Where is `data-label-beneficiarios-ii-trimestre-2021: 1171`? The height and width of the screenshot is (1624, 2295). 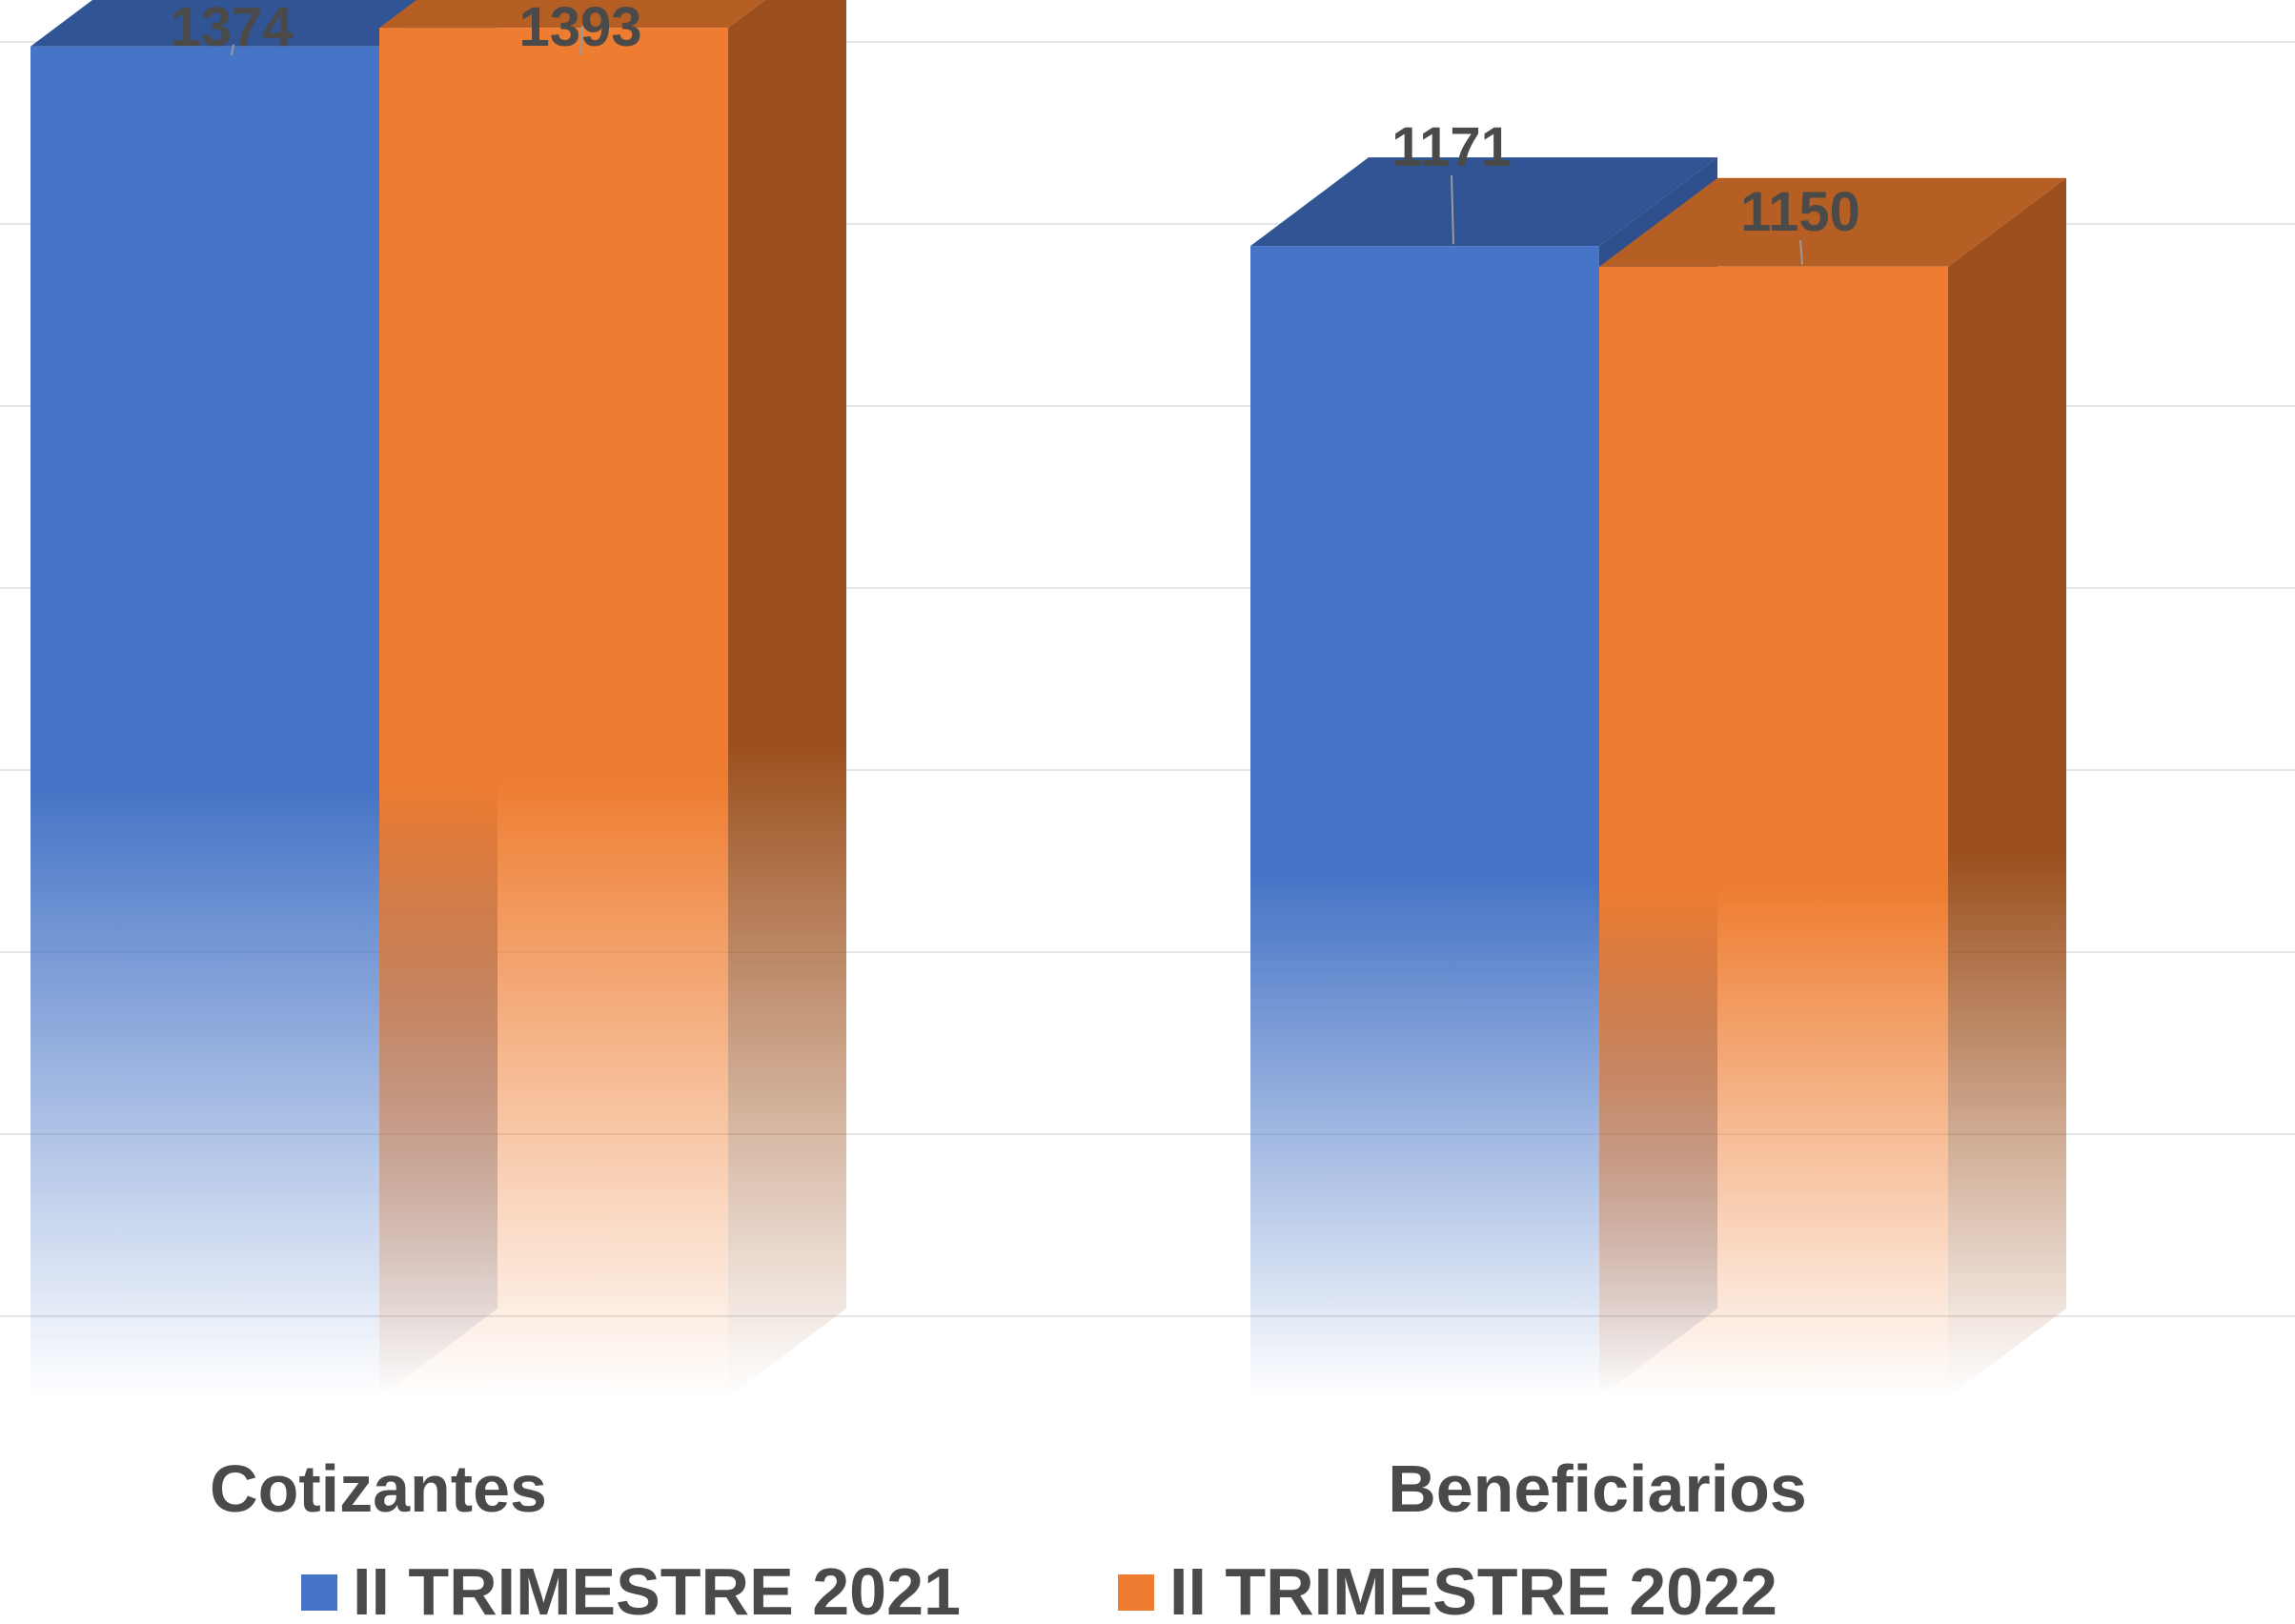
data-label-beneficiarios-ii-trimestre-2021: 1171 is located at coordinates (1451, 147).